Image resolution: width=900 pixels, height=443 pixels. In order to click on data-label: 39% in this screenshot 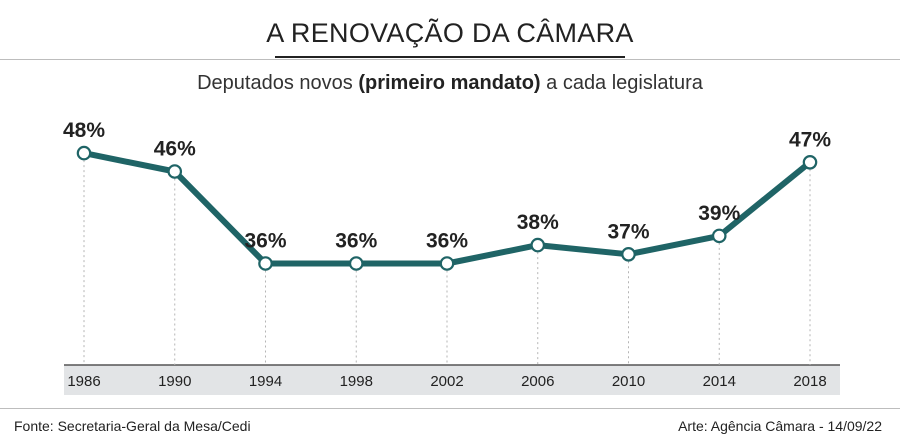, I will do `click(719, 213)`.